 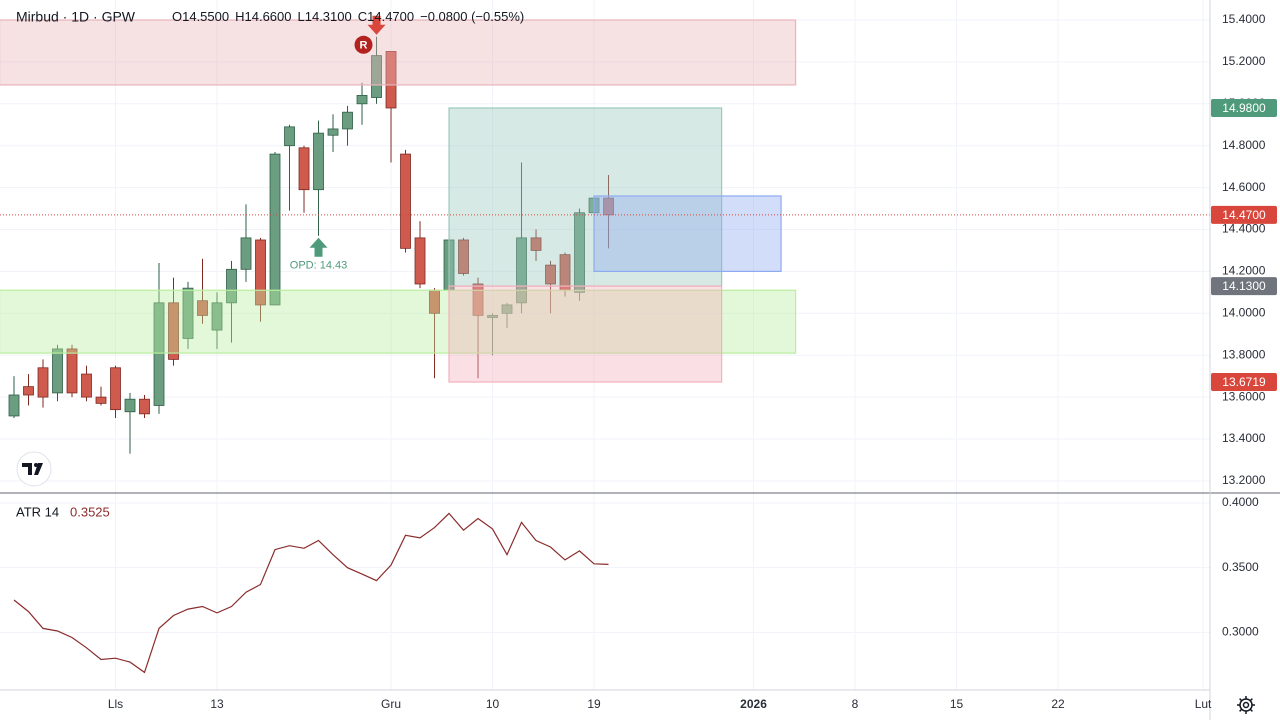 What do you see at coordinates (1244, 354) in the screenshot?
I see `y-tick-label: 13.8000` at bounding box center [1244, 354].